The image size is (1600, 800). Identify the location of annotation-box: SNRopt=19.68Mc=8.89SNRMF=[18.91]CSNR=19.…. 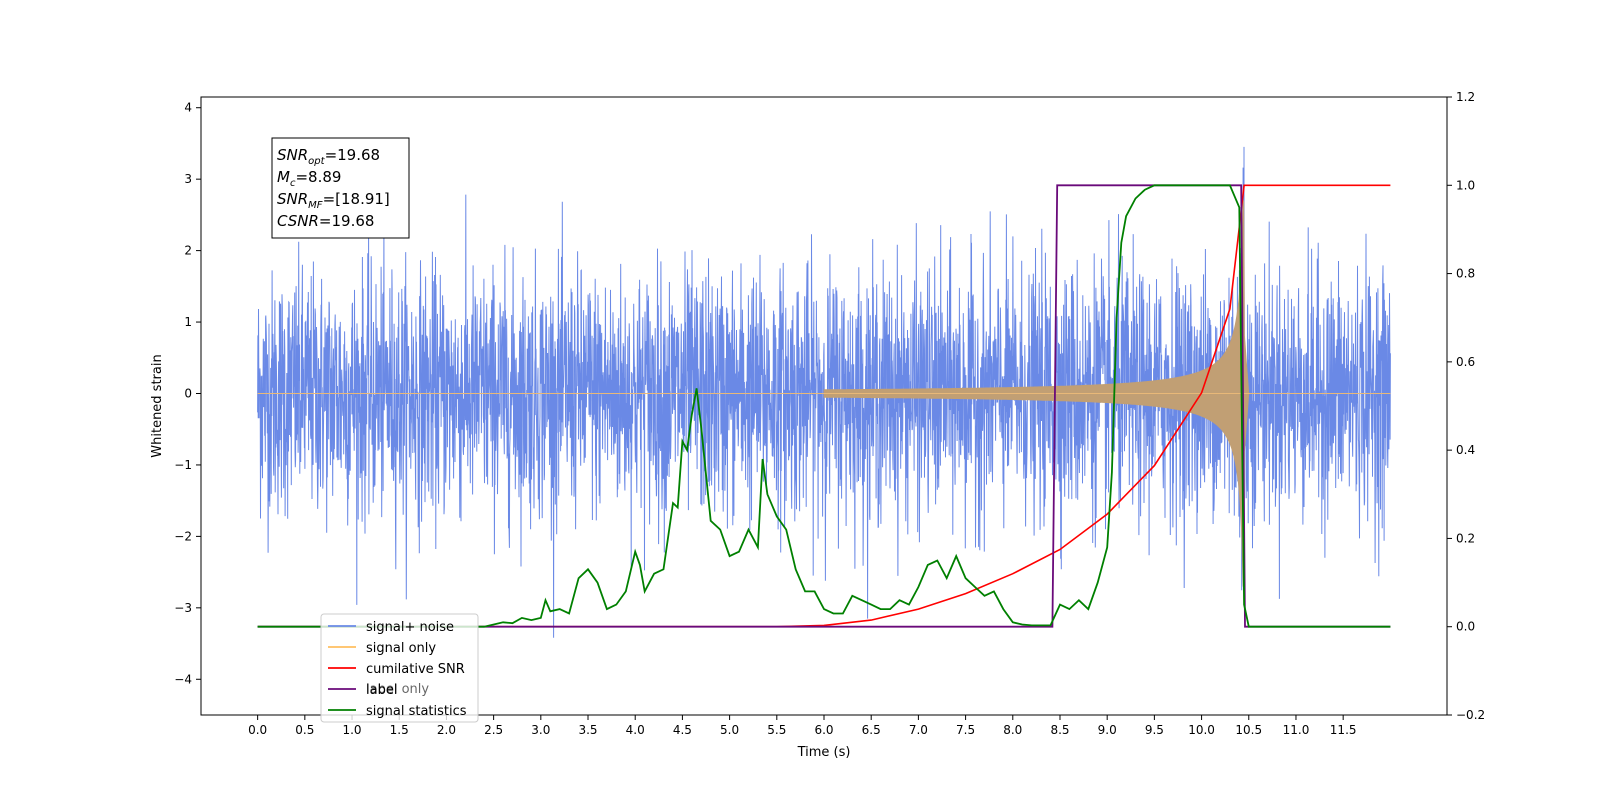
(340, 188).